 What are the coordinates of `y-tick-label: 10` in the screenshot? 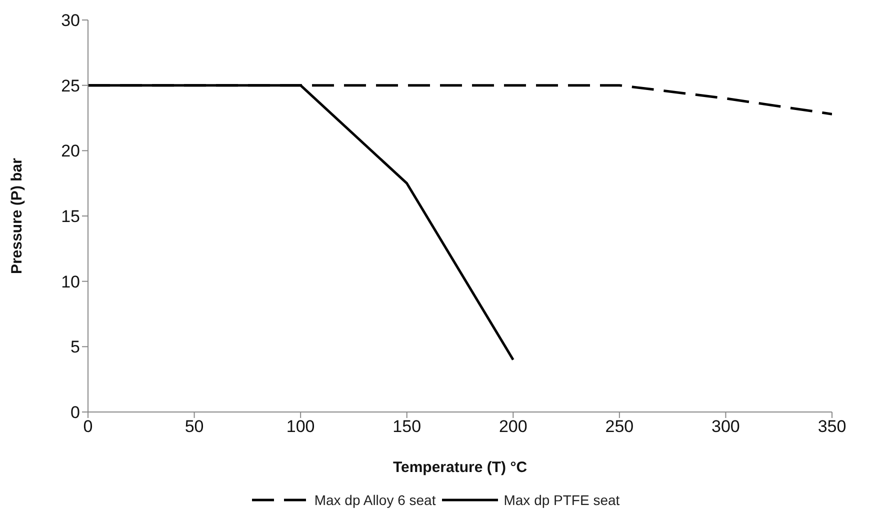 It's located at (70, 282).